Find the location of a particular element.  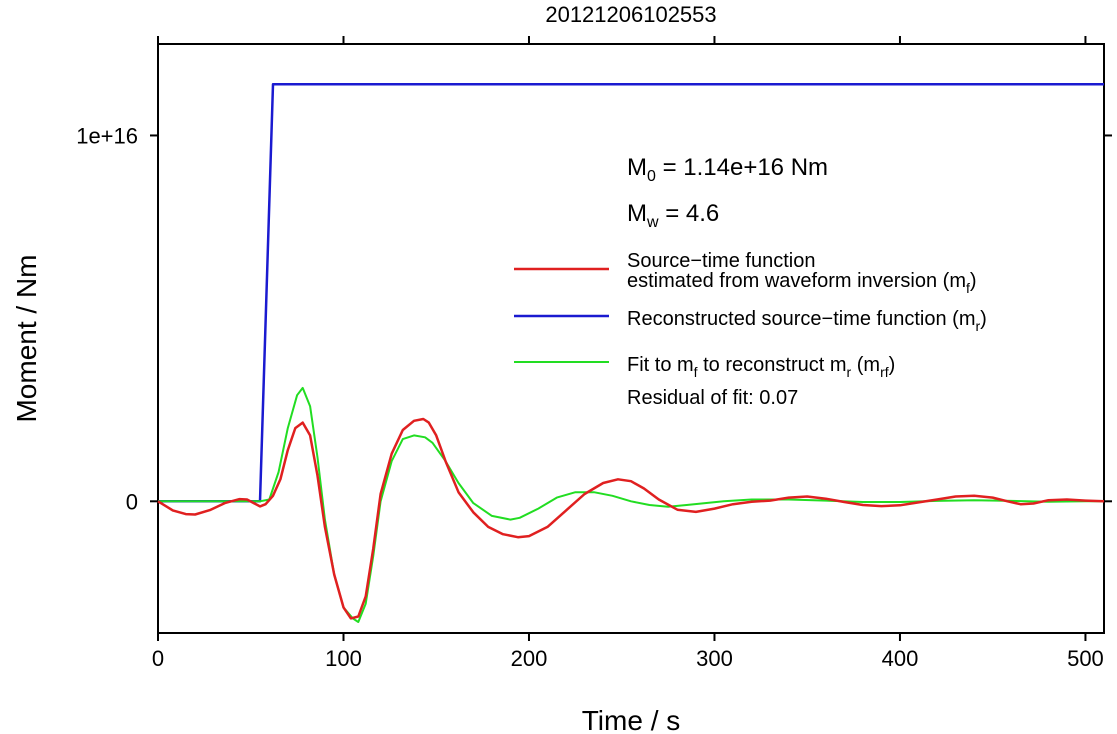

legend-label: Source−time function is located at coordinates (721, 261).